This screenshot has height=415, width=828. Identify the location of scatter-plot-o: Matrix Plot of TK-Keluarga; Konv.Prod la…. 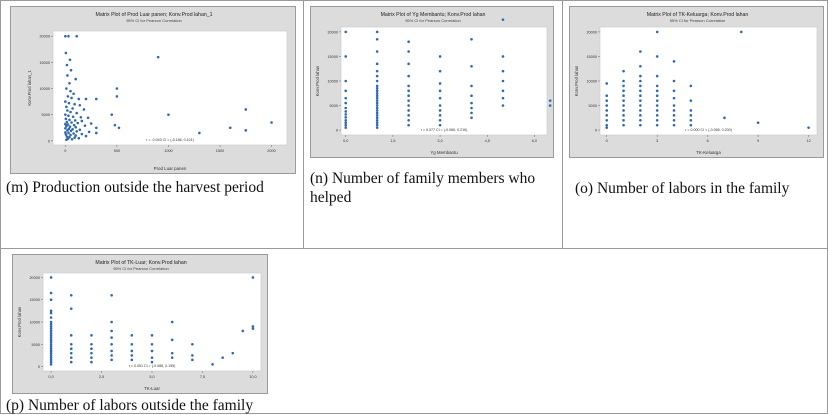
(696, 82).